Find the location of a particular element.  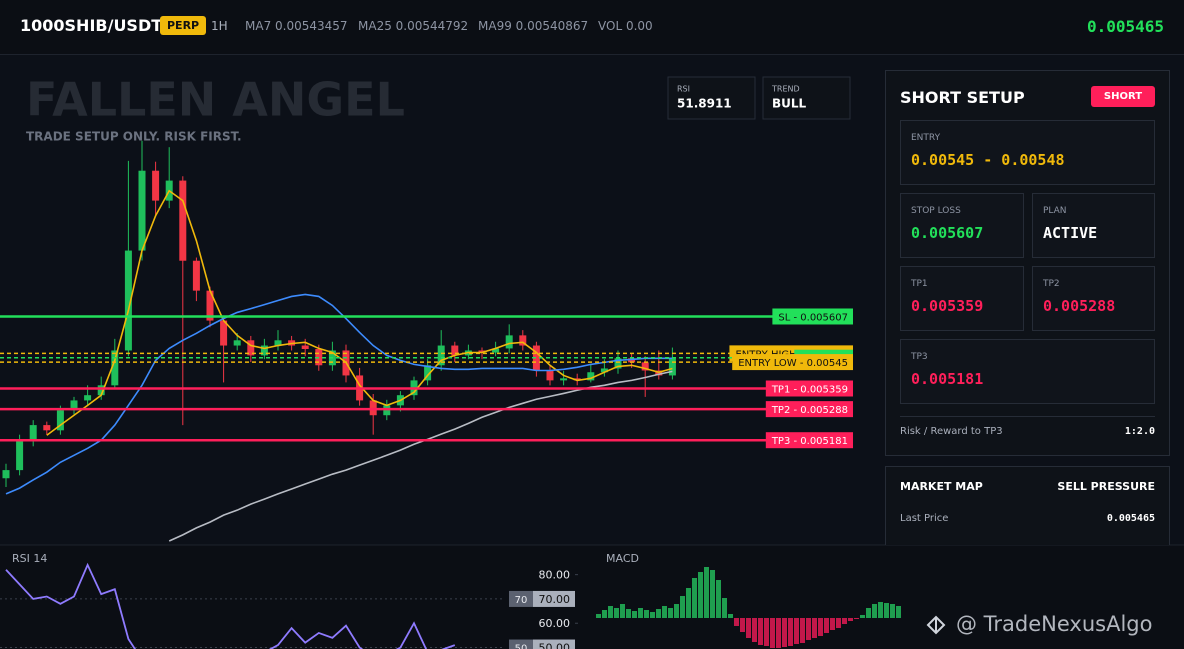

market-status: SELL PRESSURE is located at coordinates (1106, 486).